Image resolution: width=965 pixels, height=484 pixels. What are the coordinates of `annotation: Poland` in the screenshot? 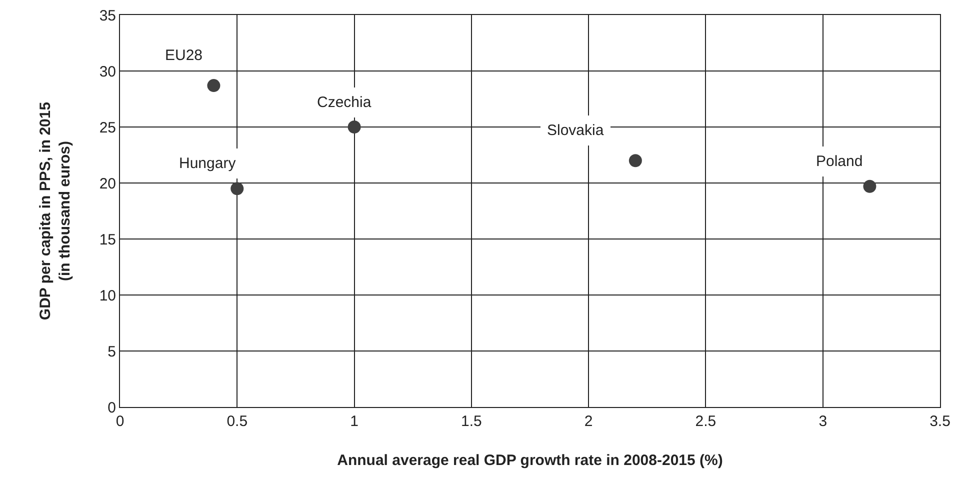 It's located at (839, 161).